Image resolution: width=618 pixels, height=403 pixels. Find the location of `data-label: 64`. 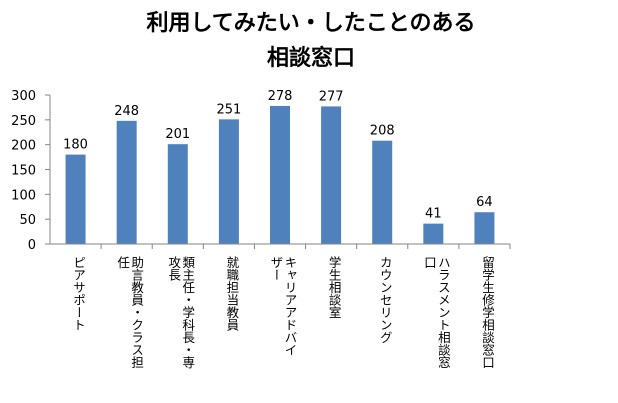

data-label: 64 is located at coordinates (484, 202).